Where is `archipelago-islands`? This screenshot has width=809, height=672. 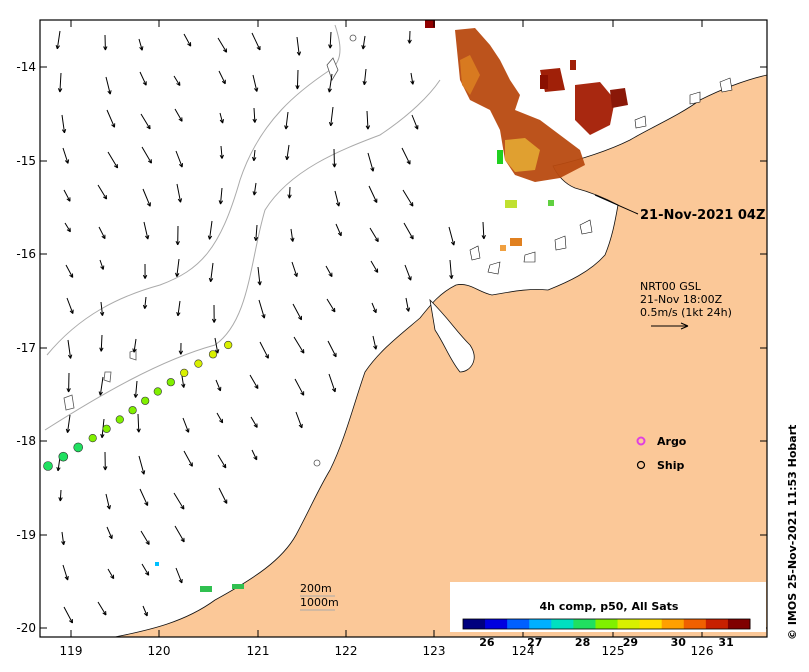
archipelago-islands is located at coordinates (601, 176).